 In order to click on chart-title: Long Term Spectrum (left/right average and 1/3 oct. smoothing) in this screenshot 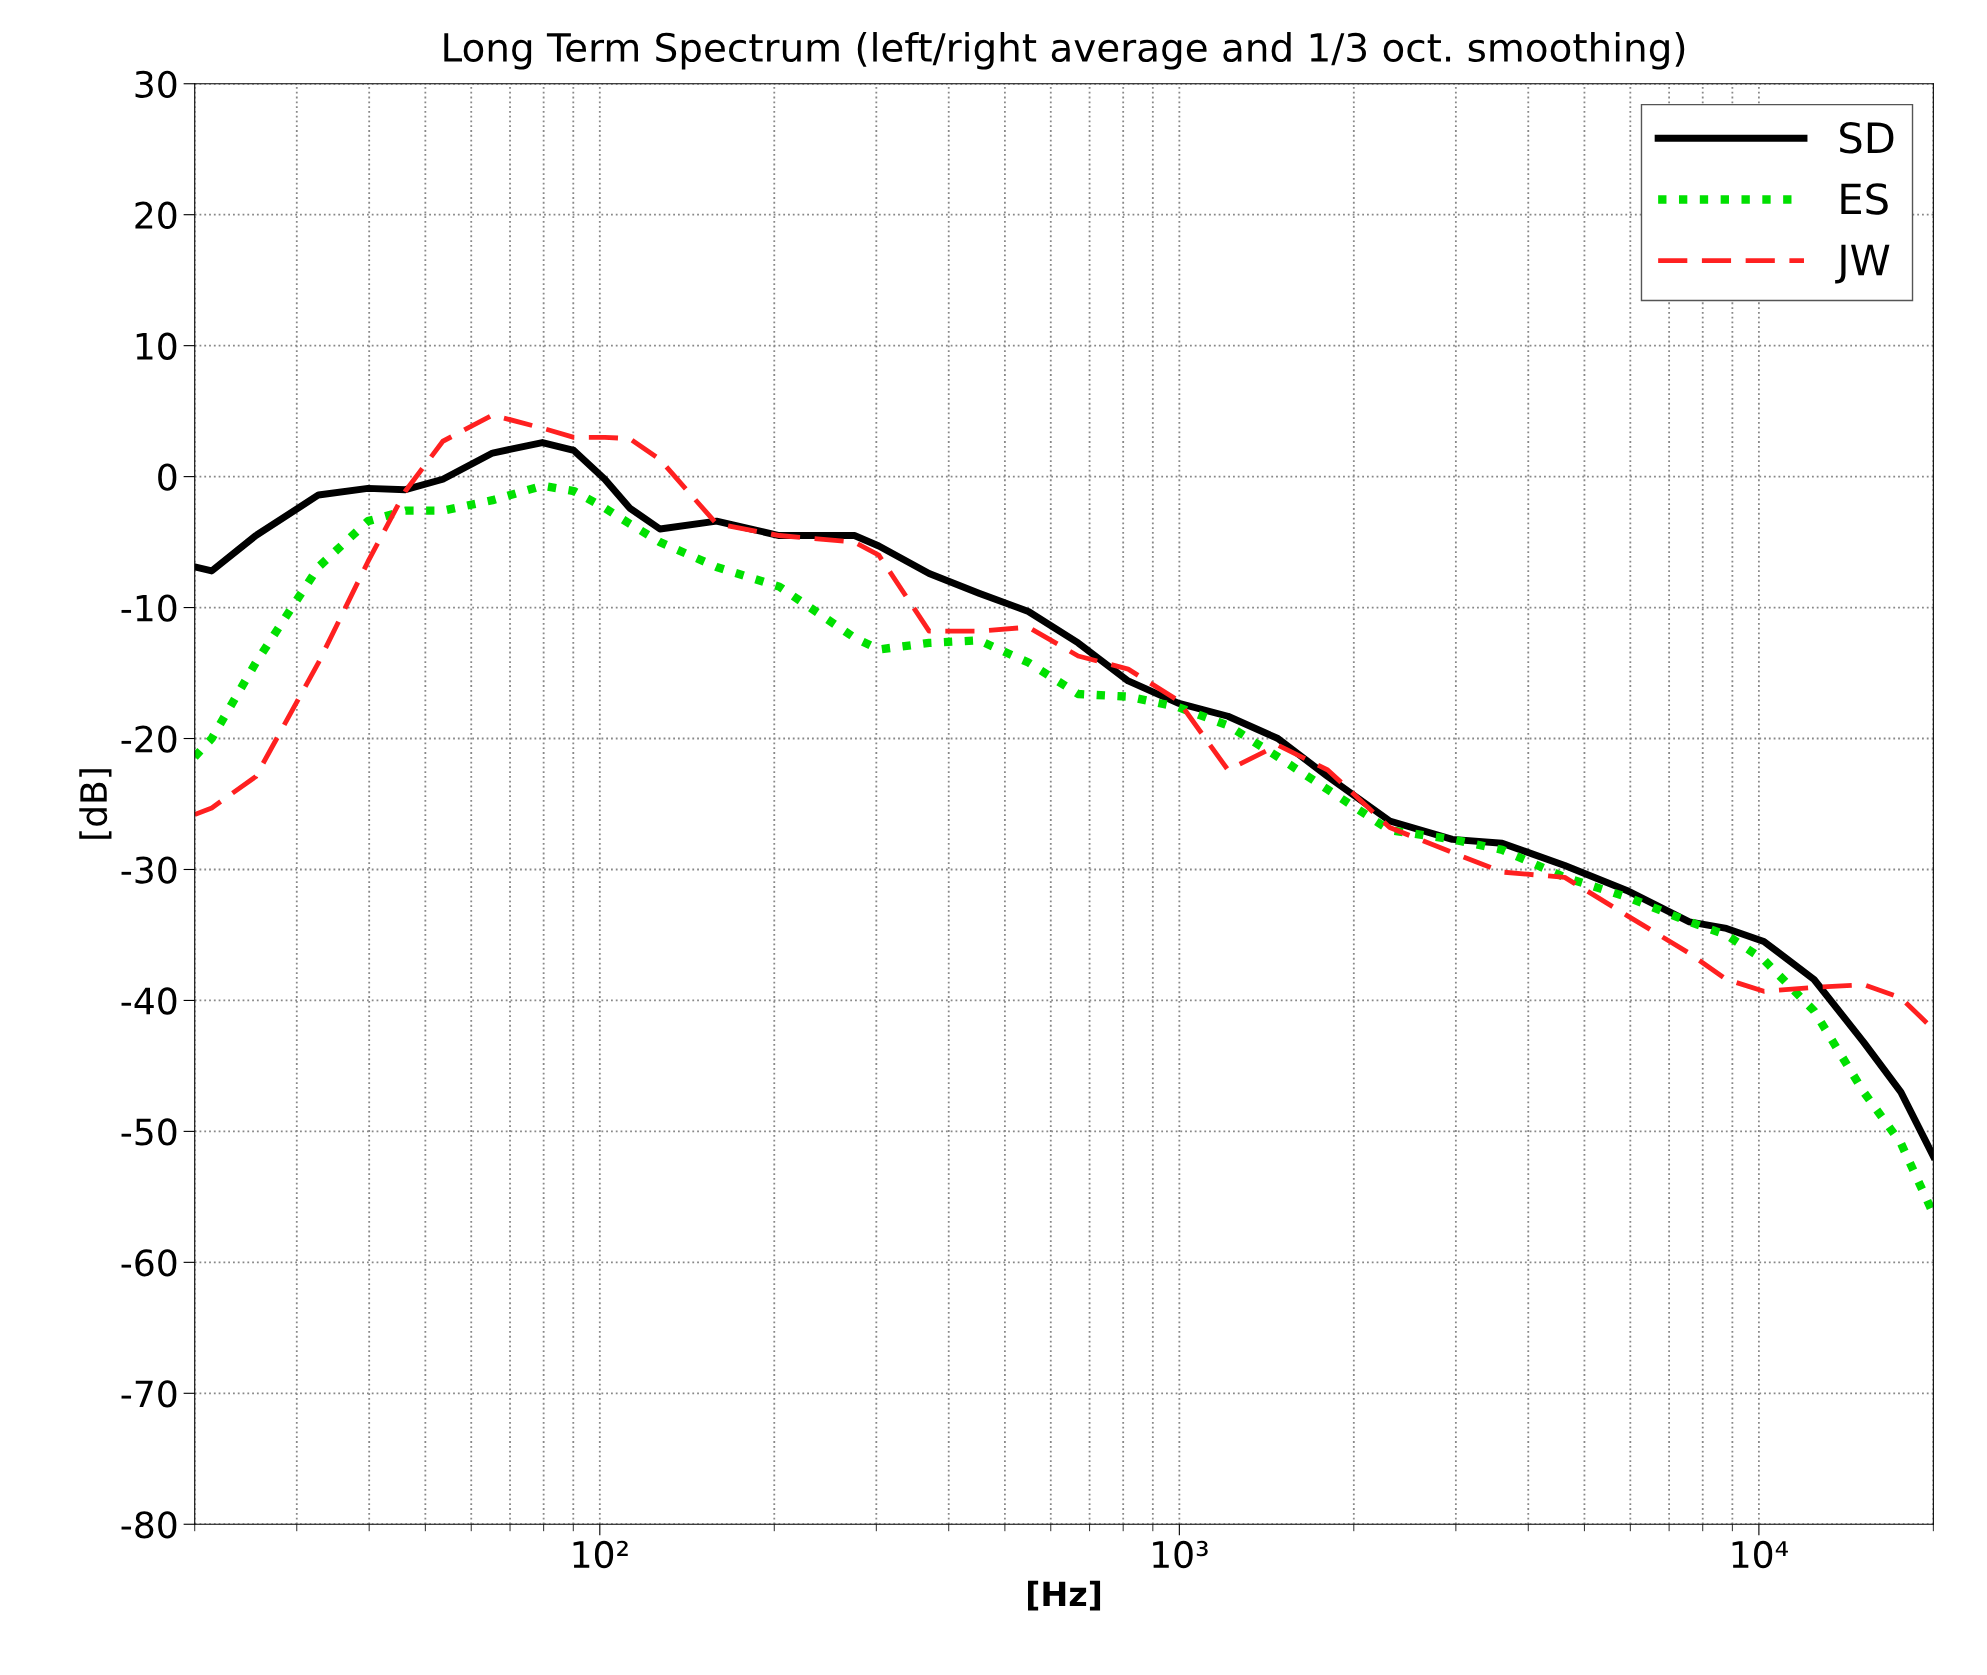, I will do `click(1064, 50)`.